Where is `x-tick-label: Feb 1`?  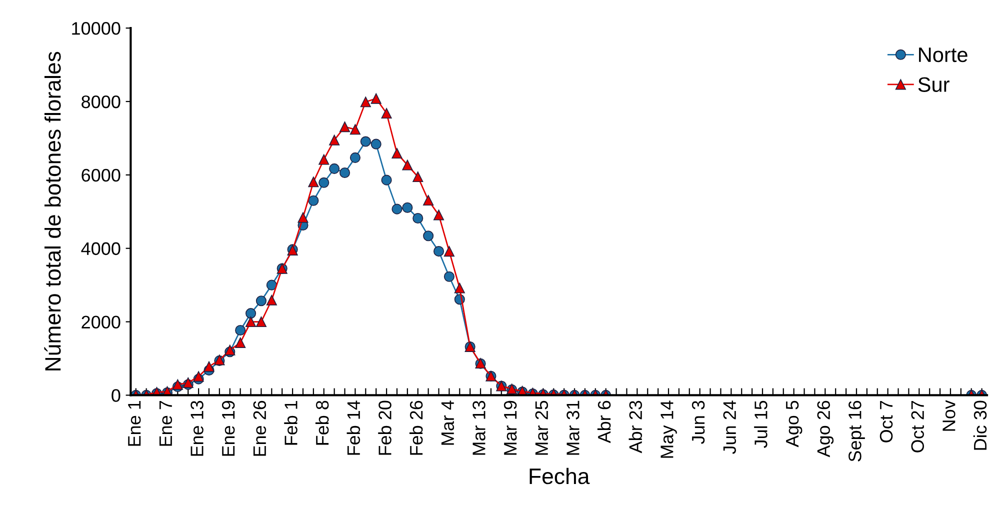 x-tick-label: Feb 1 is located at coordinates (291, 422).